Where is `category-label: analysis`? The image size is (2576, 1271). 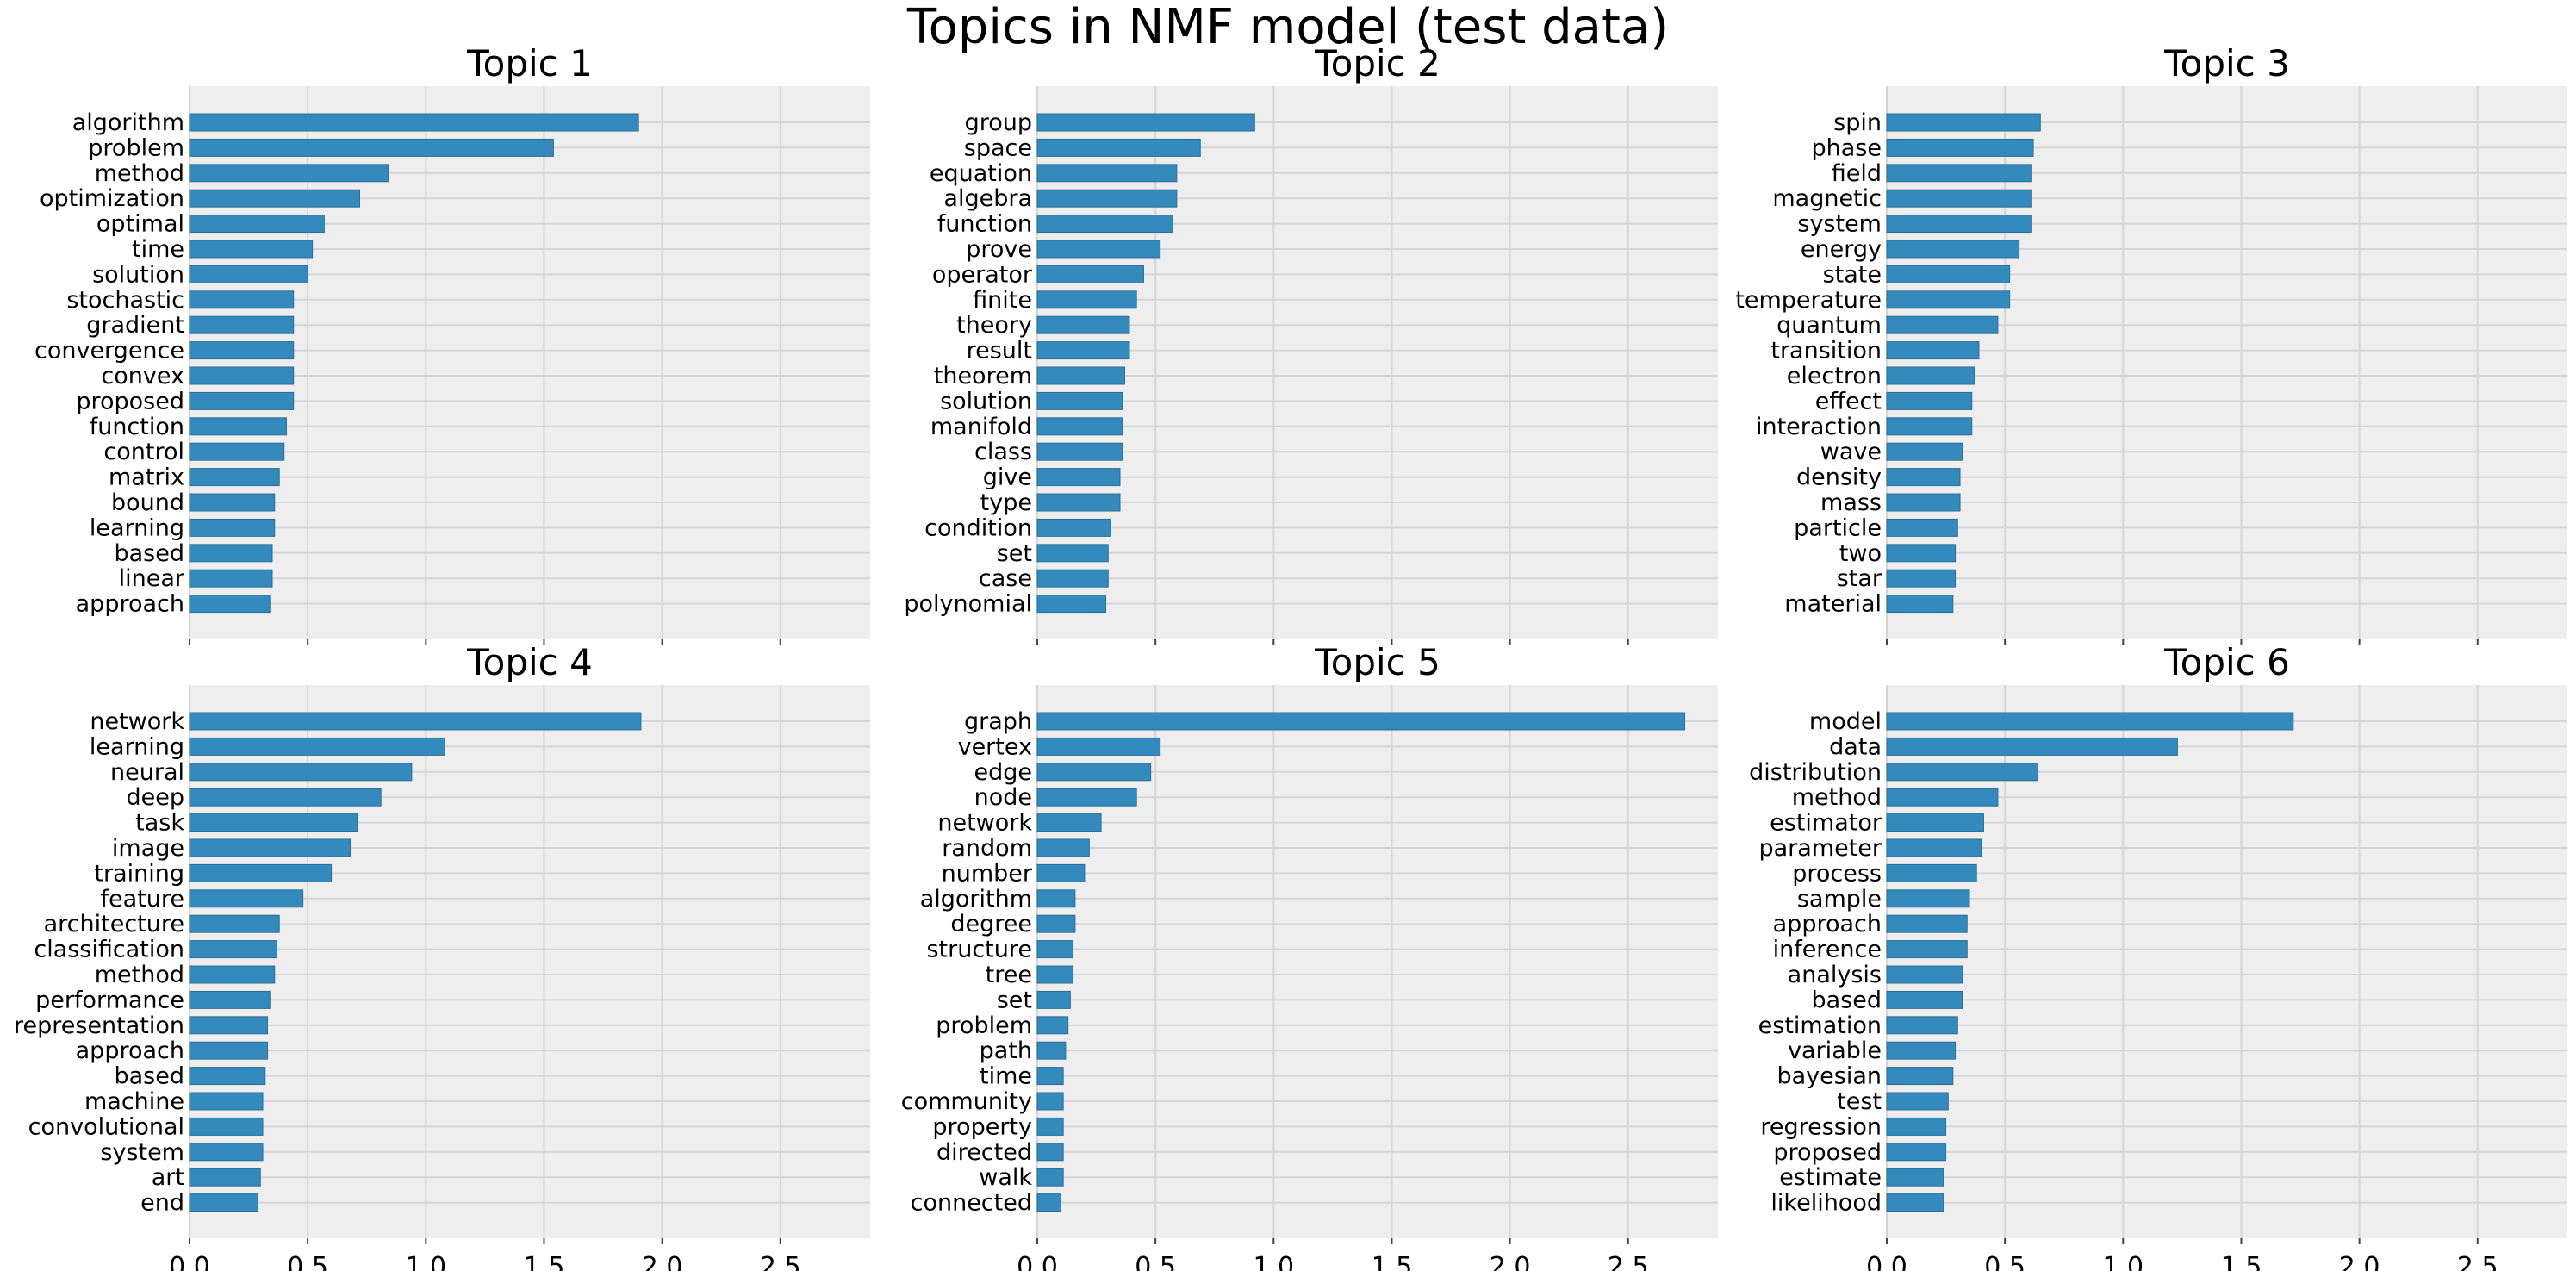
category-label: analysis is located at coordinates (1835, 975).